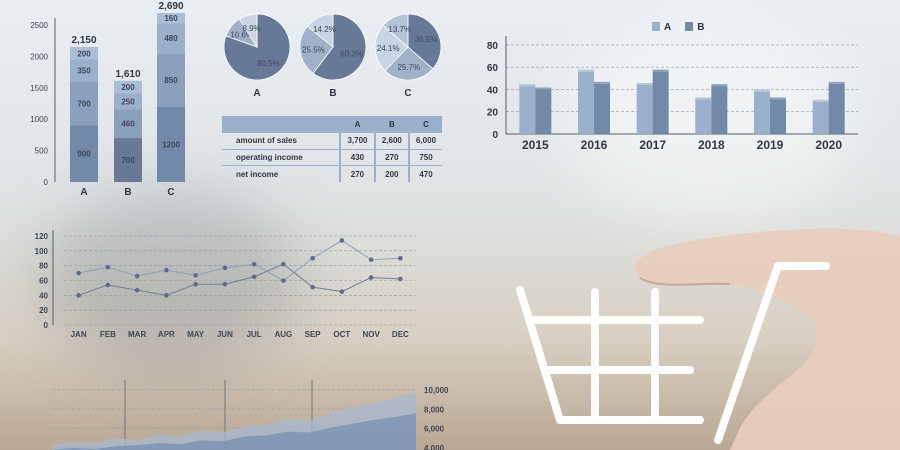 This screenshot has width=900, height=450. What do you see at coordinates (351, 53) in the screenshot?
I see `slice-label: 60.3%` at bounding box center [351, 53].